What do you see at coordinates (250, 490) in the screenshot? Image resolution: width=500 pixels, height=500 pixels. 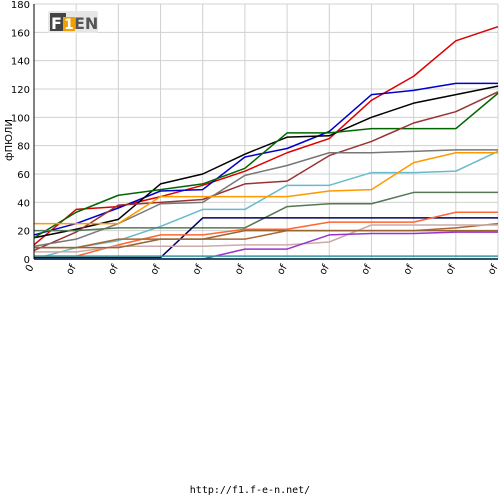 I see `footer-url: http://f1.f-e-n.net/` at bounding box center [250, 490].